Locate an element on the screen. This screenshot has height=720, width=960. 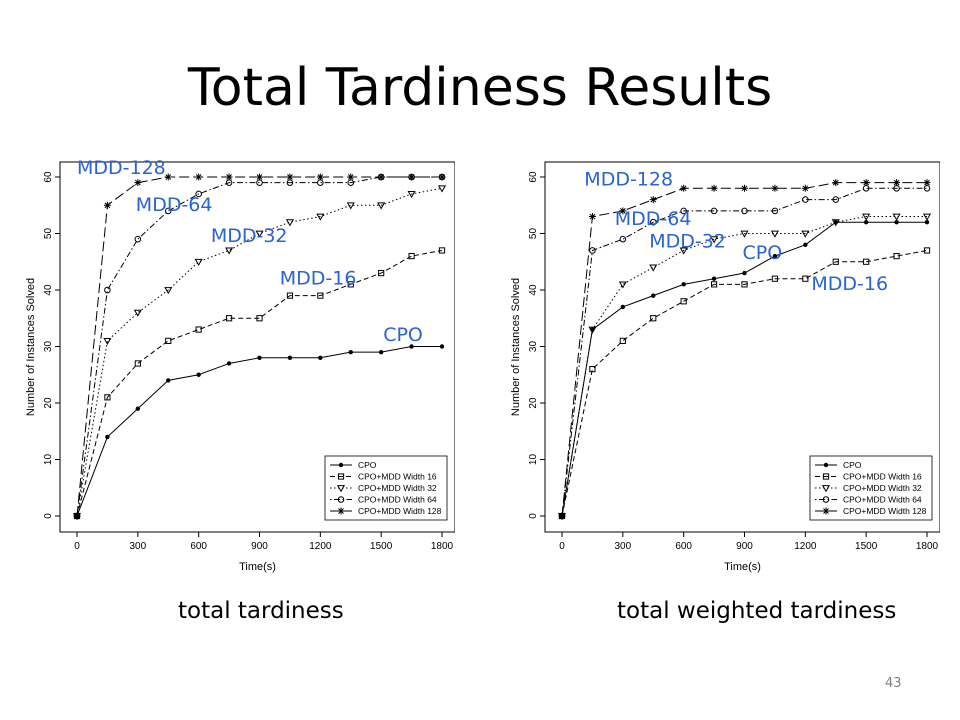
annotation-mdd-64: MDD-64 is located at coordinates (174, 205).